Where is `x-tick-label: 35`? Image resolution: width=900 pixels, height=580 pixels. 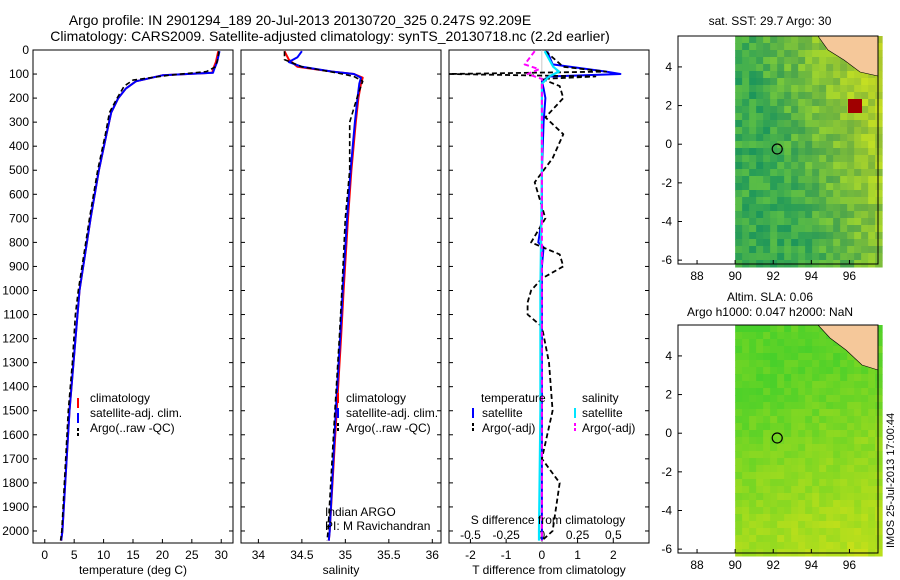 x-tick-label: 35 is located at coordinates (346, 555).